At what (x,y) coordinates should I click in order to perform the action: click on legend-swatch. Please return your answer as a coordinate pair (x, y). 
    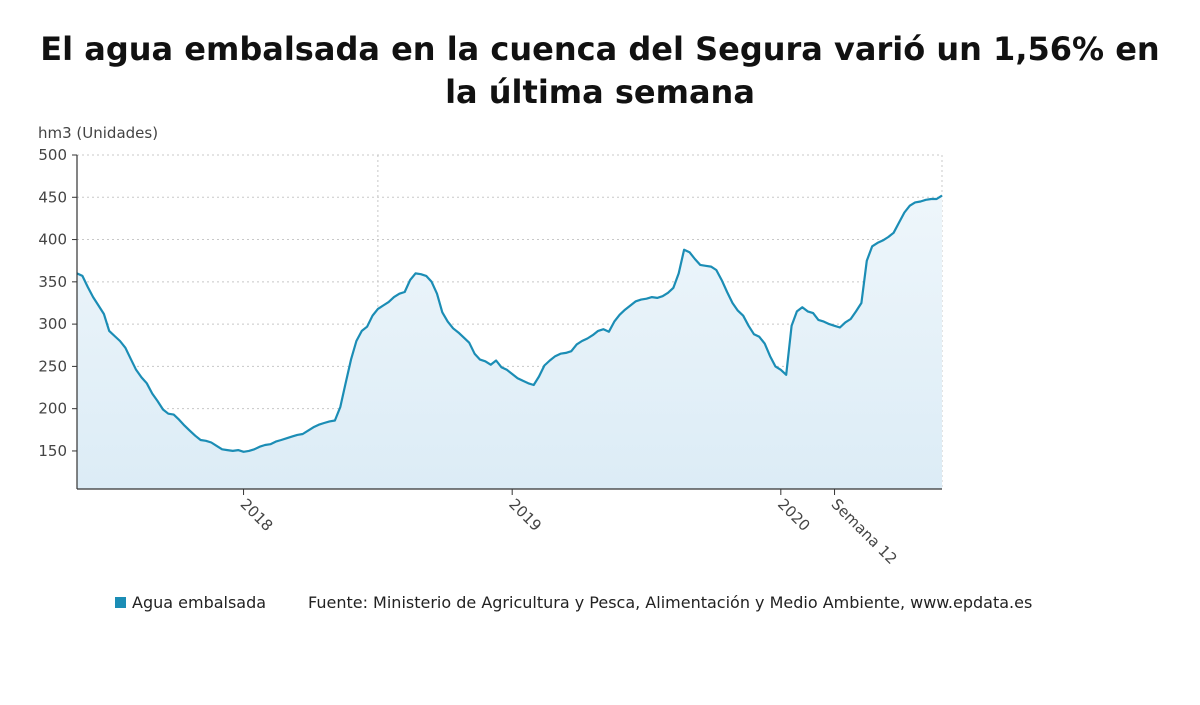
    Looking at the image, I should click on (120, 602).